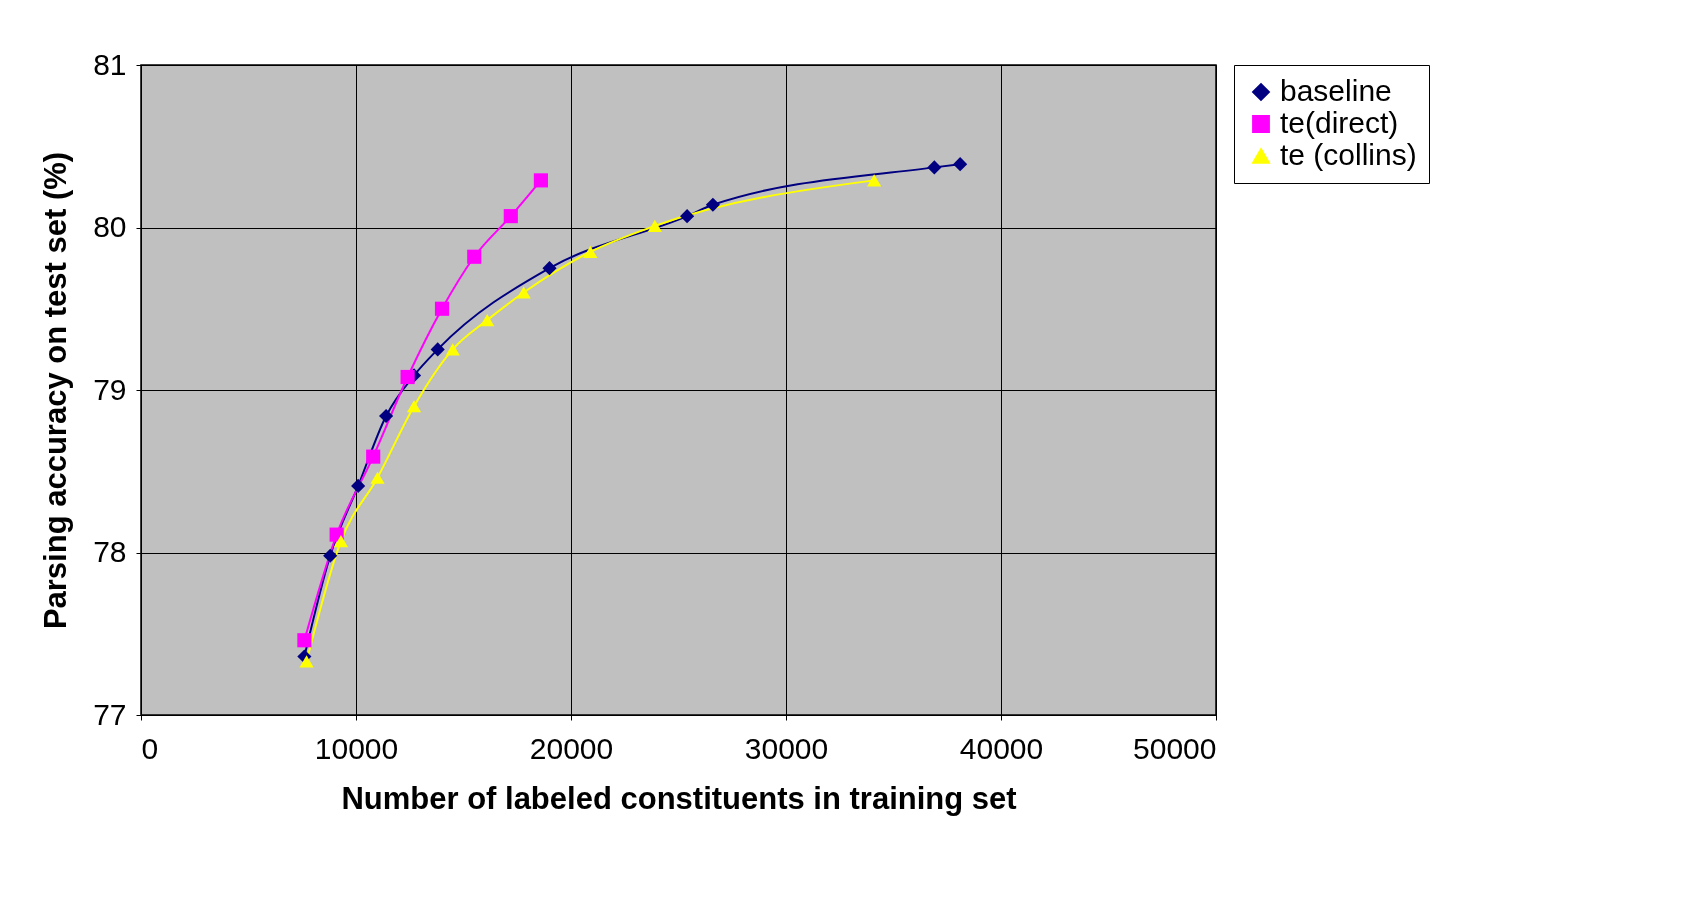 The height and width of the screenshot is (914, 1681). Describe the element at coordinates (356, 748) in the screenshot. I see `x-tick-label: 10000` at that location.